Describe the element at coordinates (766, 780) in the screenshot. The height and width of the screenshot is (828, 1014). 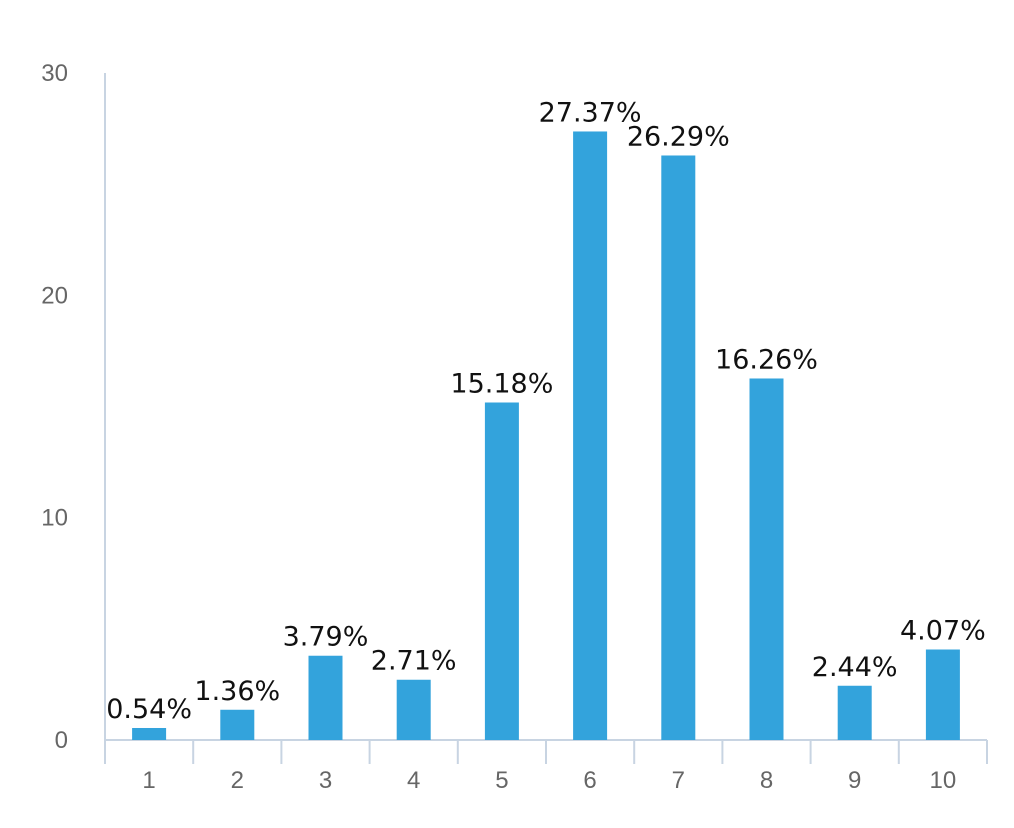
I see `x-tick-label: 8` at that location.